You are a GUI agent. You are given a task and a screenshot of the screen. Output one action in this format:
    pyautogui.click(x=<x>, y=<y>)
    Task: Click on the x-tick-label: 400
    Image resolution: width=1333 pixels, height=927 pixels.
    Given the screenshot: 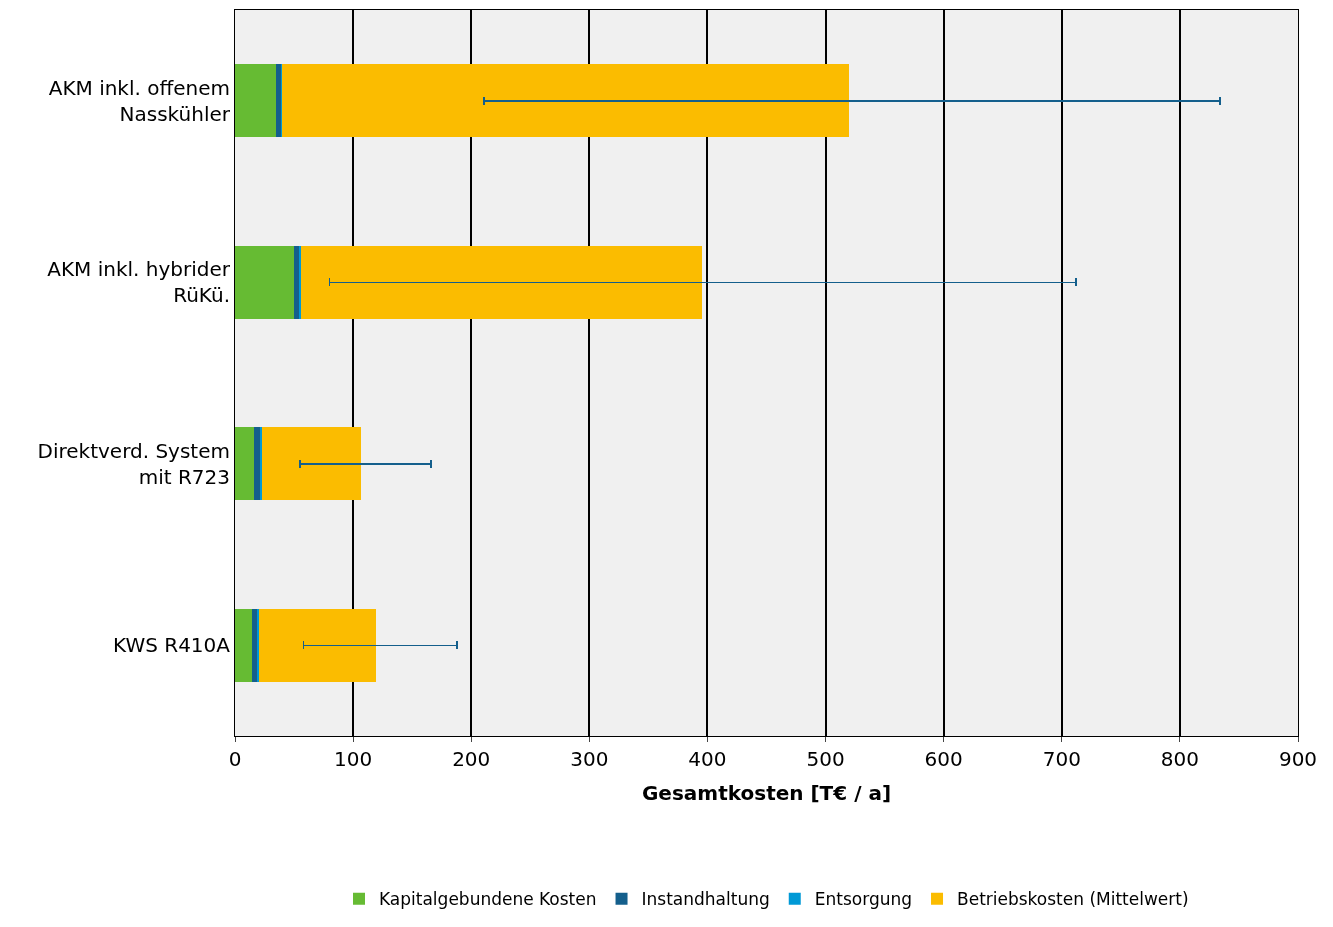 What is the action you would take?
    pyautogui.click(x=707, y=759)
    